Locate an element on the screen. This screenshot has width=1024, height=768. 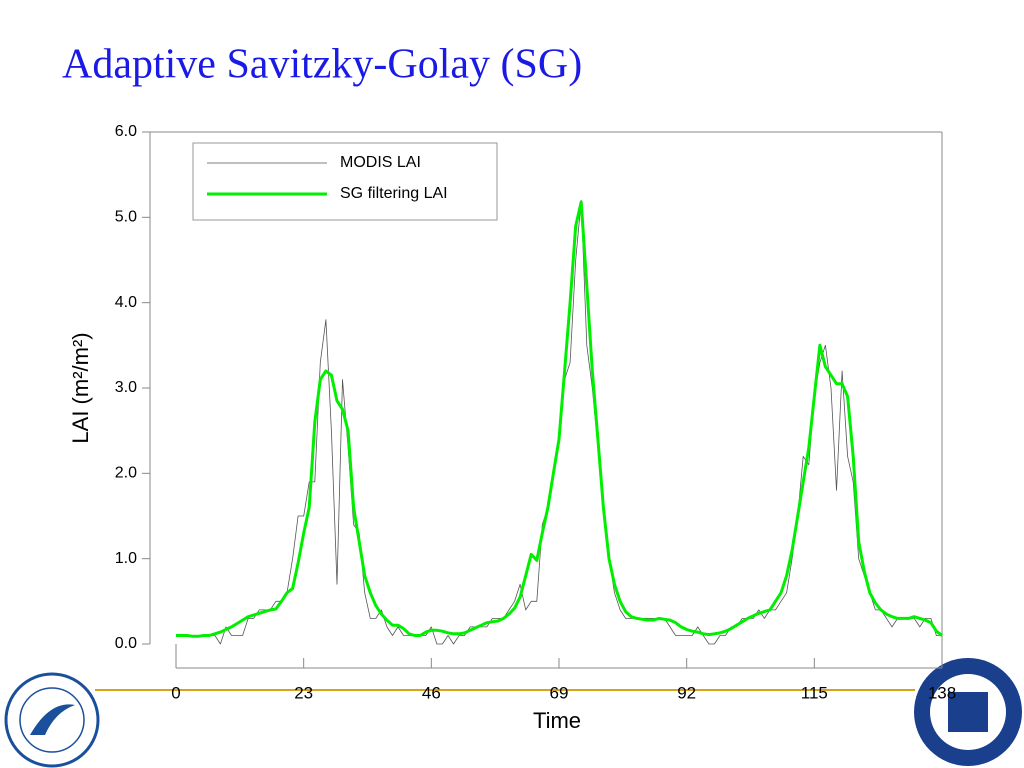
x-tick-label: 92 is located at coordinates (686, 692).